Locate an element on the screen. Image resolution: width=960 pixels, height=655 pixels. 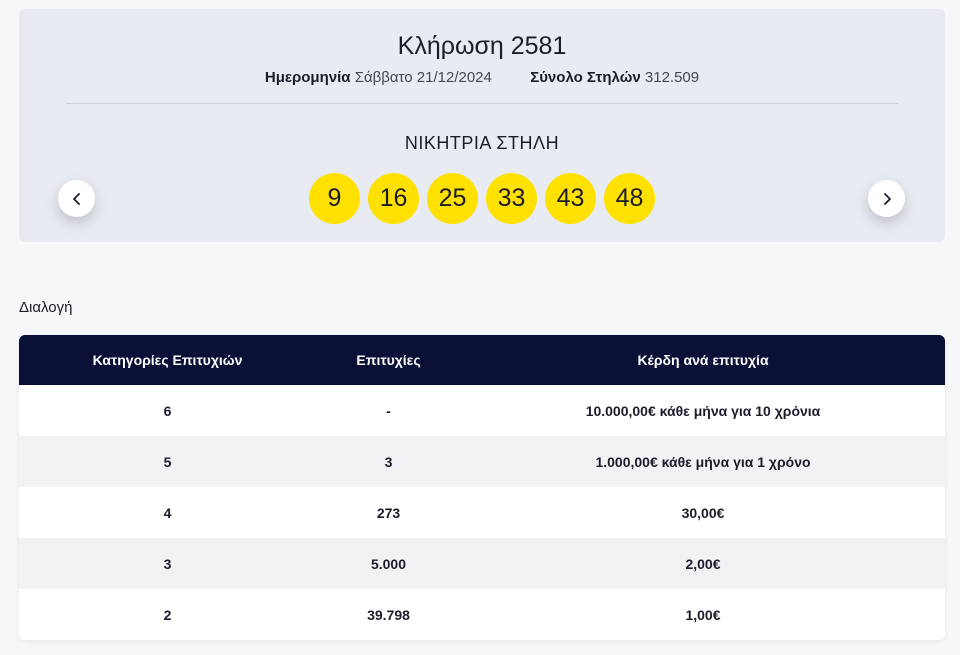
winning-numbers: 9 16 25 33 43 48 is located at coordinates (482, 198).